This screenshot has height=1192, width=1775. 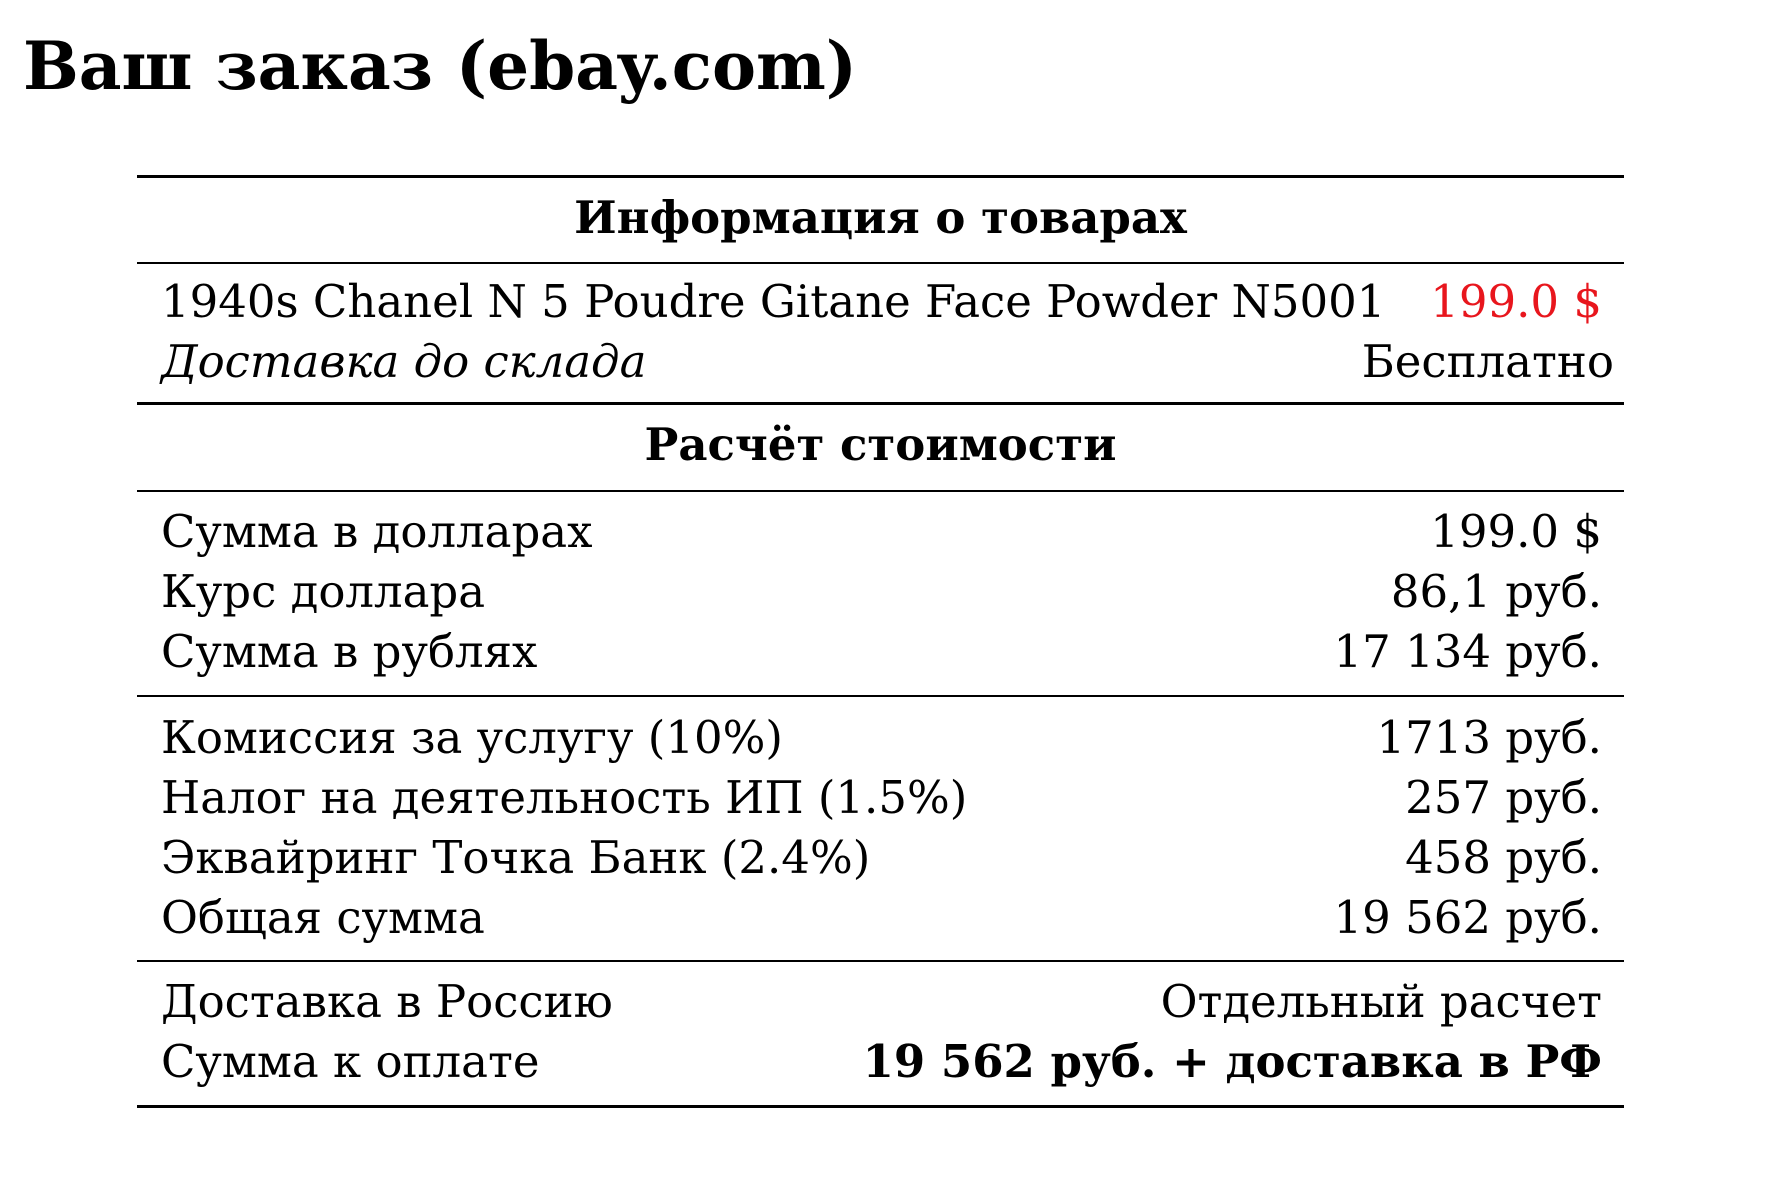 I want to click on fees-bottom-rule, so click(x=880, y=961).